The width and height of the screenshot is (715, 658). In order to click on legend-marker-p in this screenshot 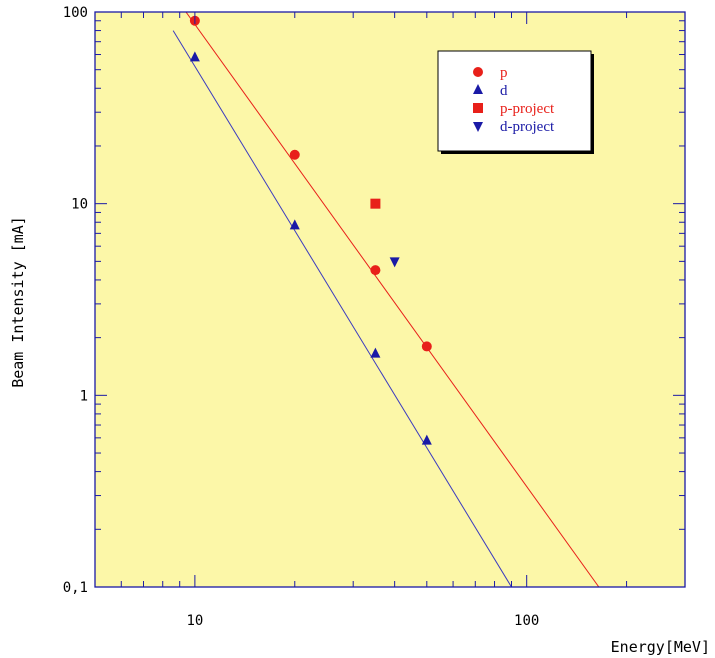, I will do `click(478, 72)`.